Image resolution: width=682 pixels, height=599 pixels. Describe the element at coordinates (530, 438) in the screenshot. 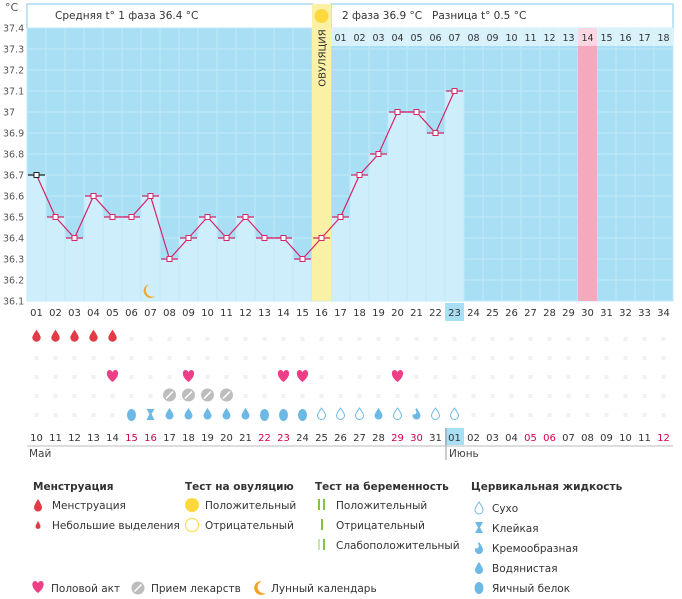

I see `calendar-date-label: 05` at that location.